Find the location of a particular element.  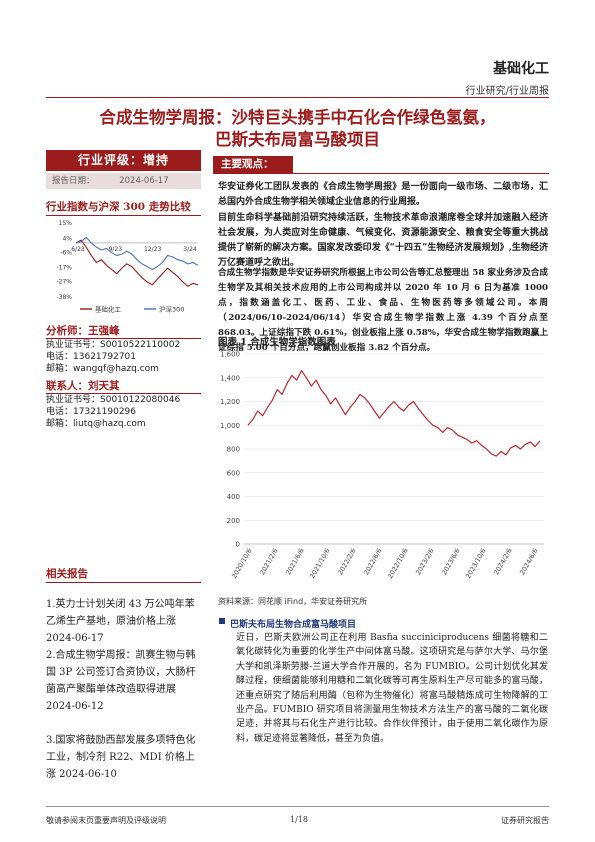

mini-chart-legend: 基础化工 沪深300 is located at coordinates (132, 309).